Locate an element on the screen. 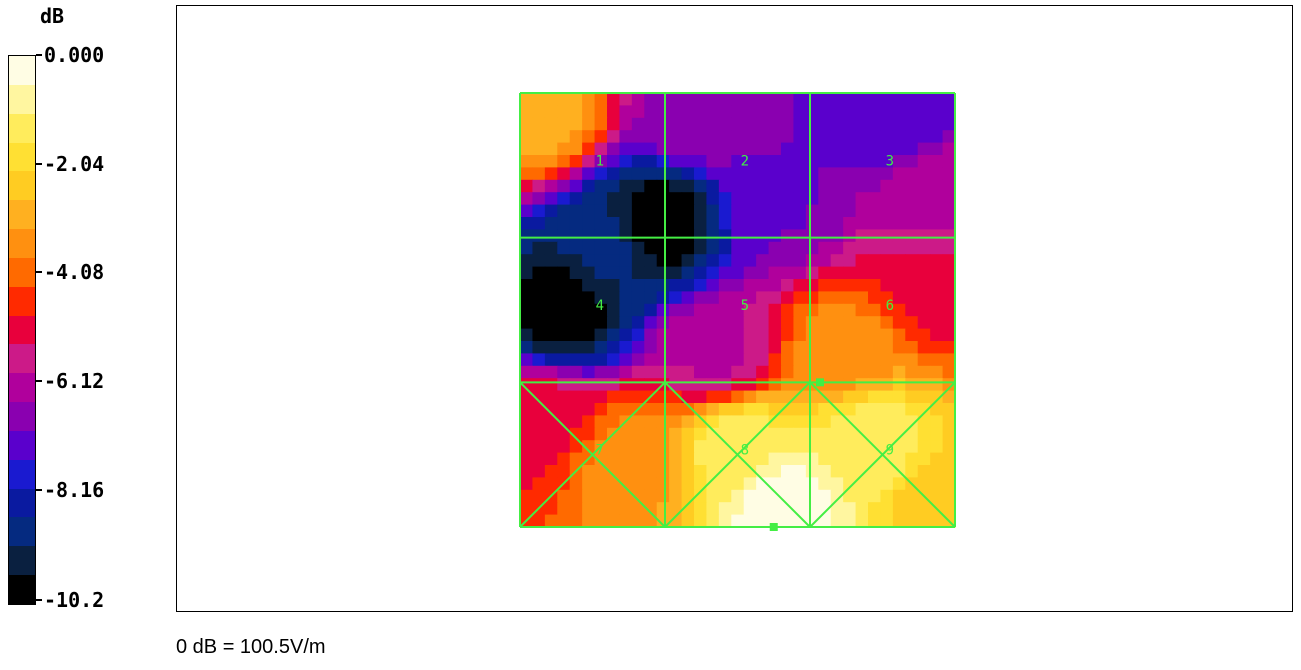 Image resolution: width=1301 pixels, height=670 pixels. legend-tick-mark is located at coordinates (39, 381).